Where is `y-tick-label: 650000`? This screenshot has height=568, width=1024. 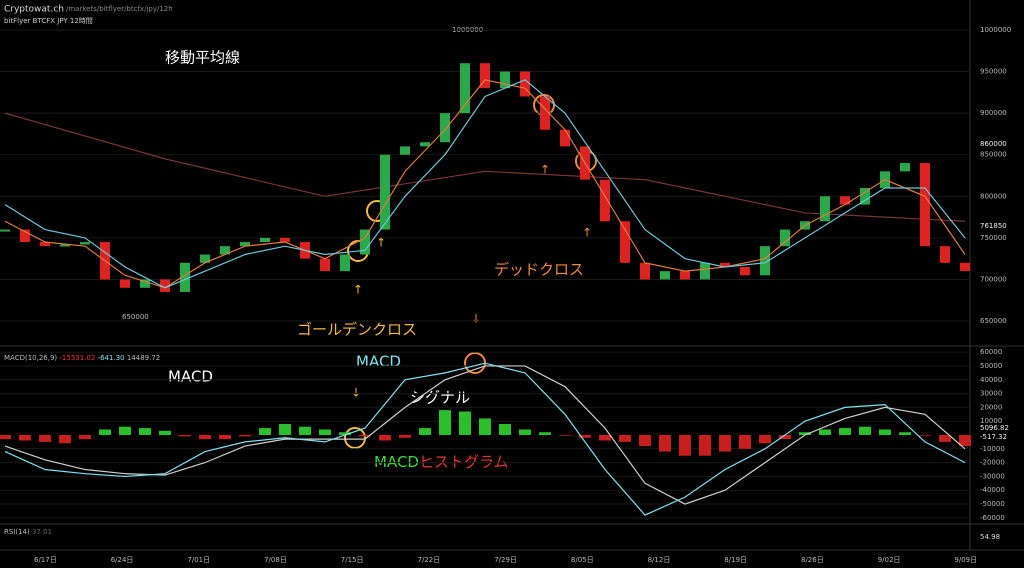 y-tick-label: 650000 is located at coordinates (993, 321).